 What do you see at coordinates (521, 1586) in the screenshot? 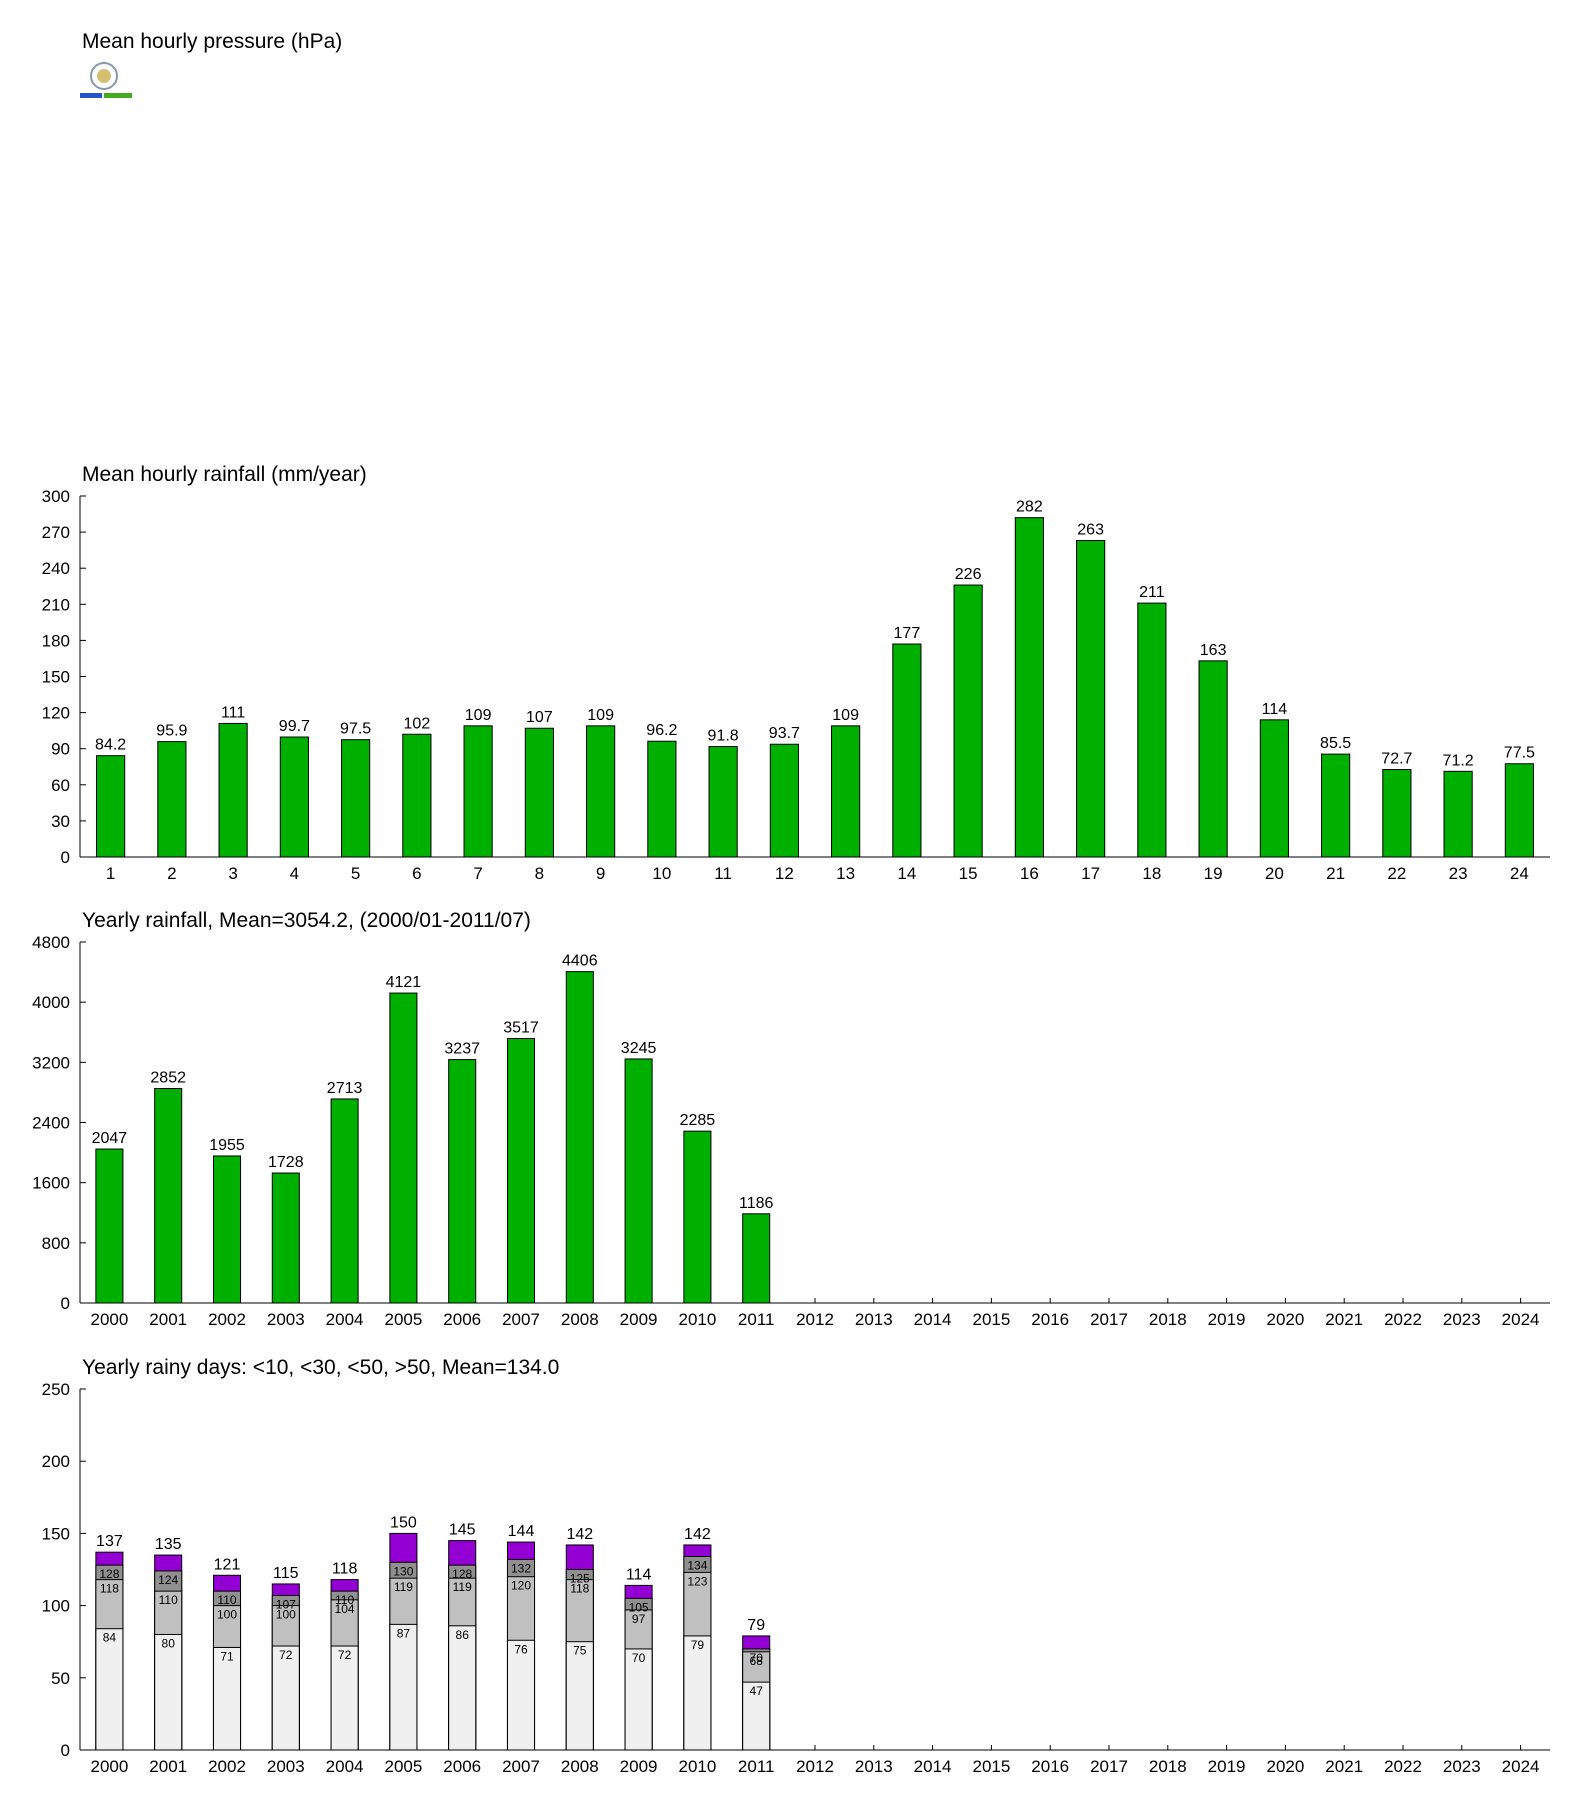
I see `segment-label: 120` at bounding box center [521, 1586].